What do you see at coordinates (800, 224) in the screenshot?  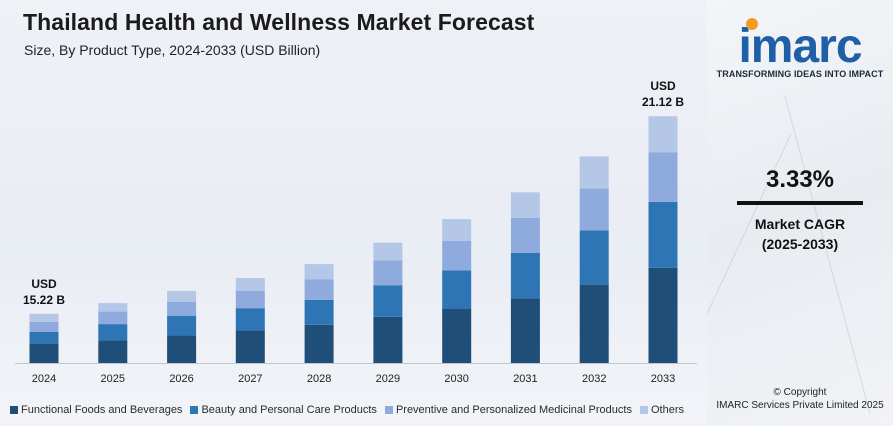 I see `cagr-label-line1: Market CAGR` at bounding box center [800, 224].